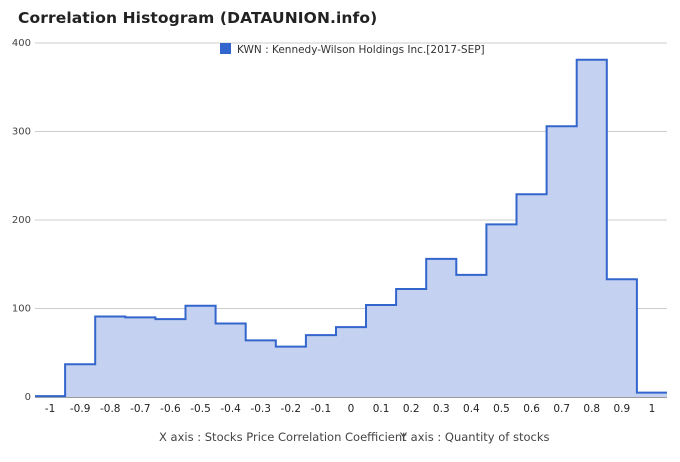 The width and height of the screenshot is (680, 462). I want to click on x-tick-label: -0.1, so click(321, 409).